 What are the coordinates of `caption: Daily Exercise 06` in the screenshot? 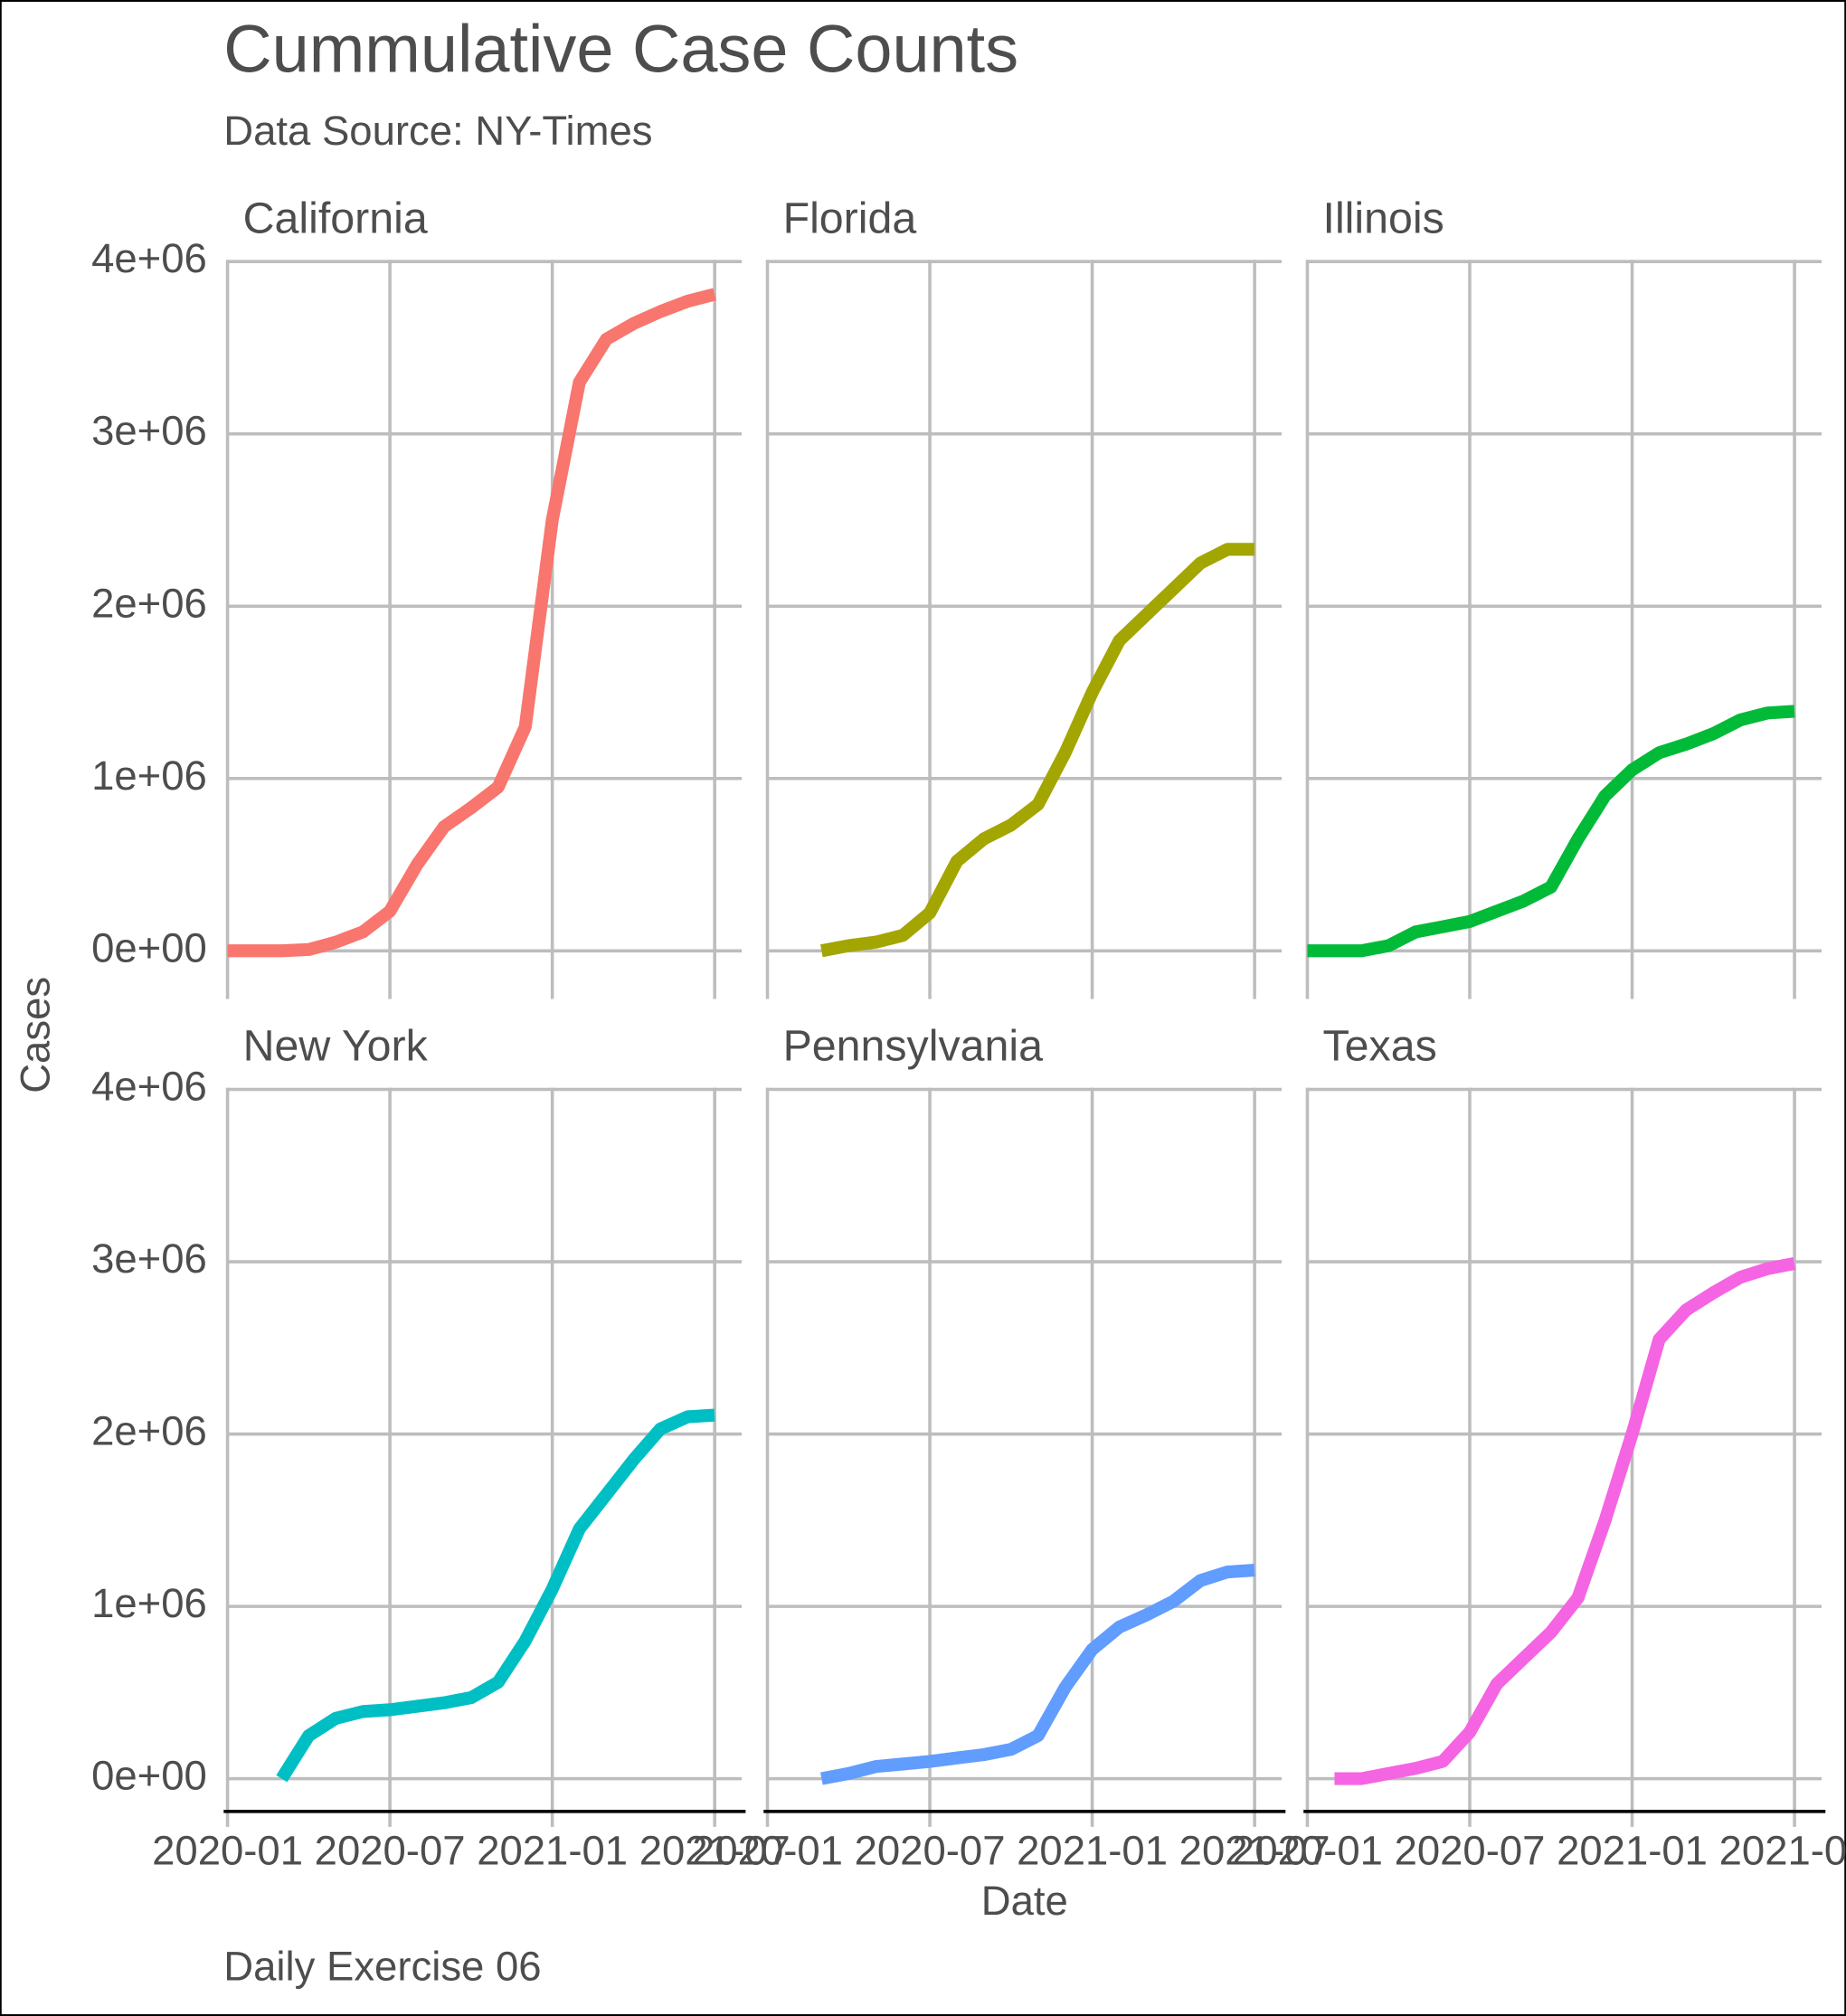 It's located at (382, 1967).